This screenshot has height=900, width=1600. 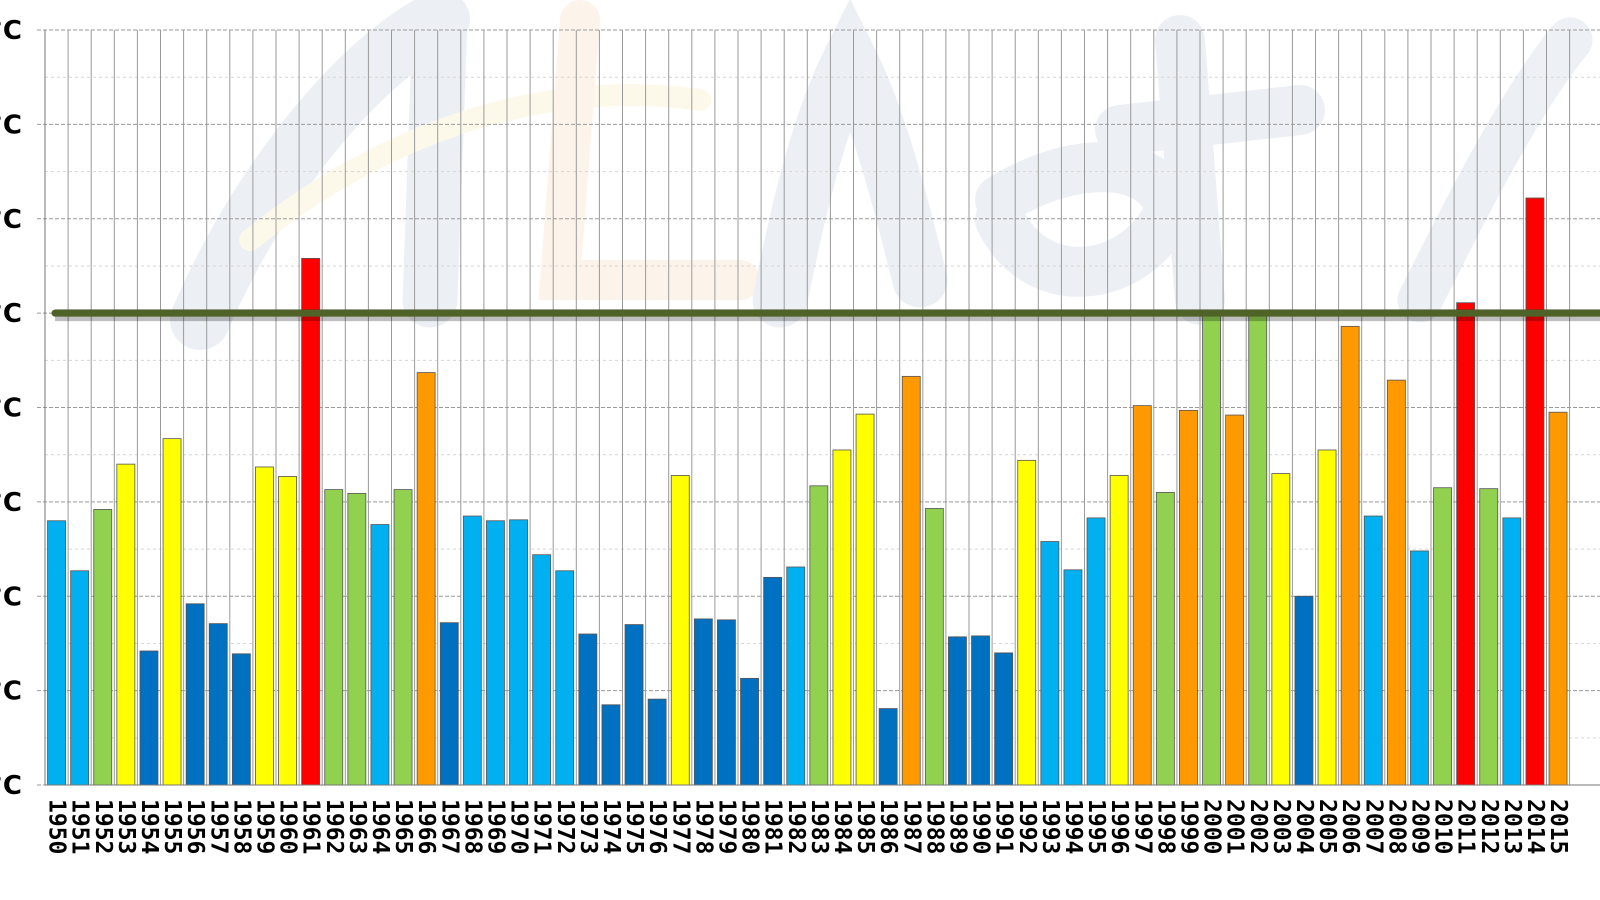 What do you see at coordinates (403, 637) in the screenshot?
I see `bar-1965` at bounding box center [403, 637].